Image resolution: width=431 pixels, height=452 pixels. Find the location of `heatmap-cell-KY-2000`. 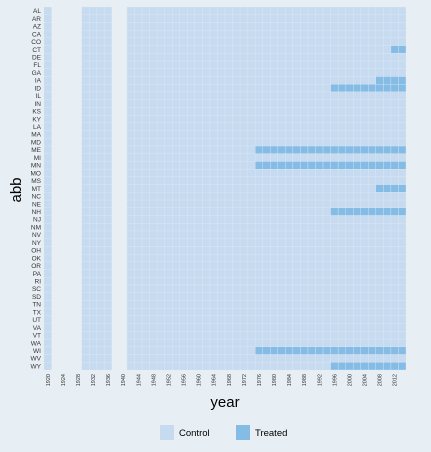

heatmap-cell-KY-2000 is located at coordinates (349, 119).